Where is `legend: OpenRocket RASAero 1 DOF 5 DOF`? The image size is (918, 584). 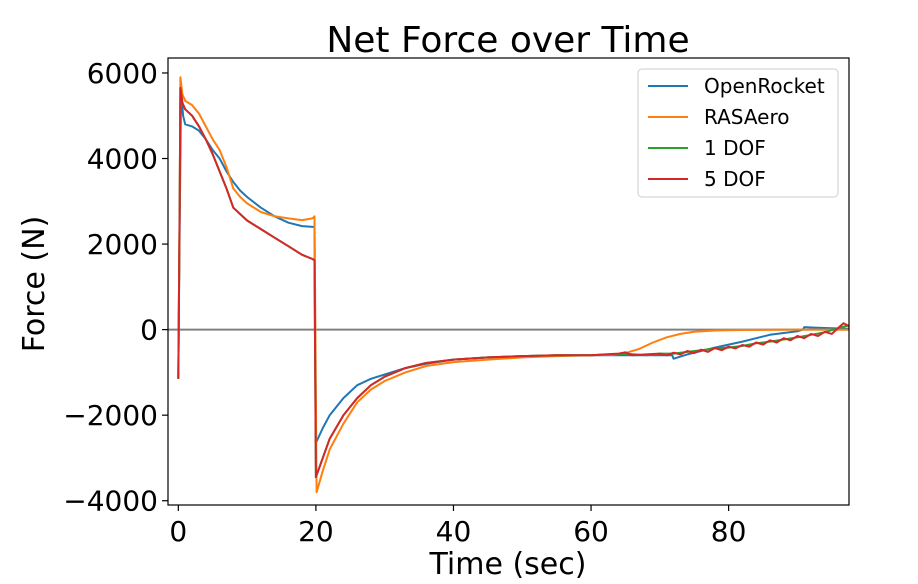
legend: OpenRocket RASAero 1 DOF 5 DOF is located at coordinates (738, 133).